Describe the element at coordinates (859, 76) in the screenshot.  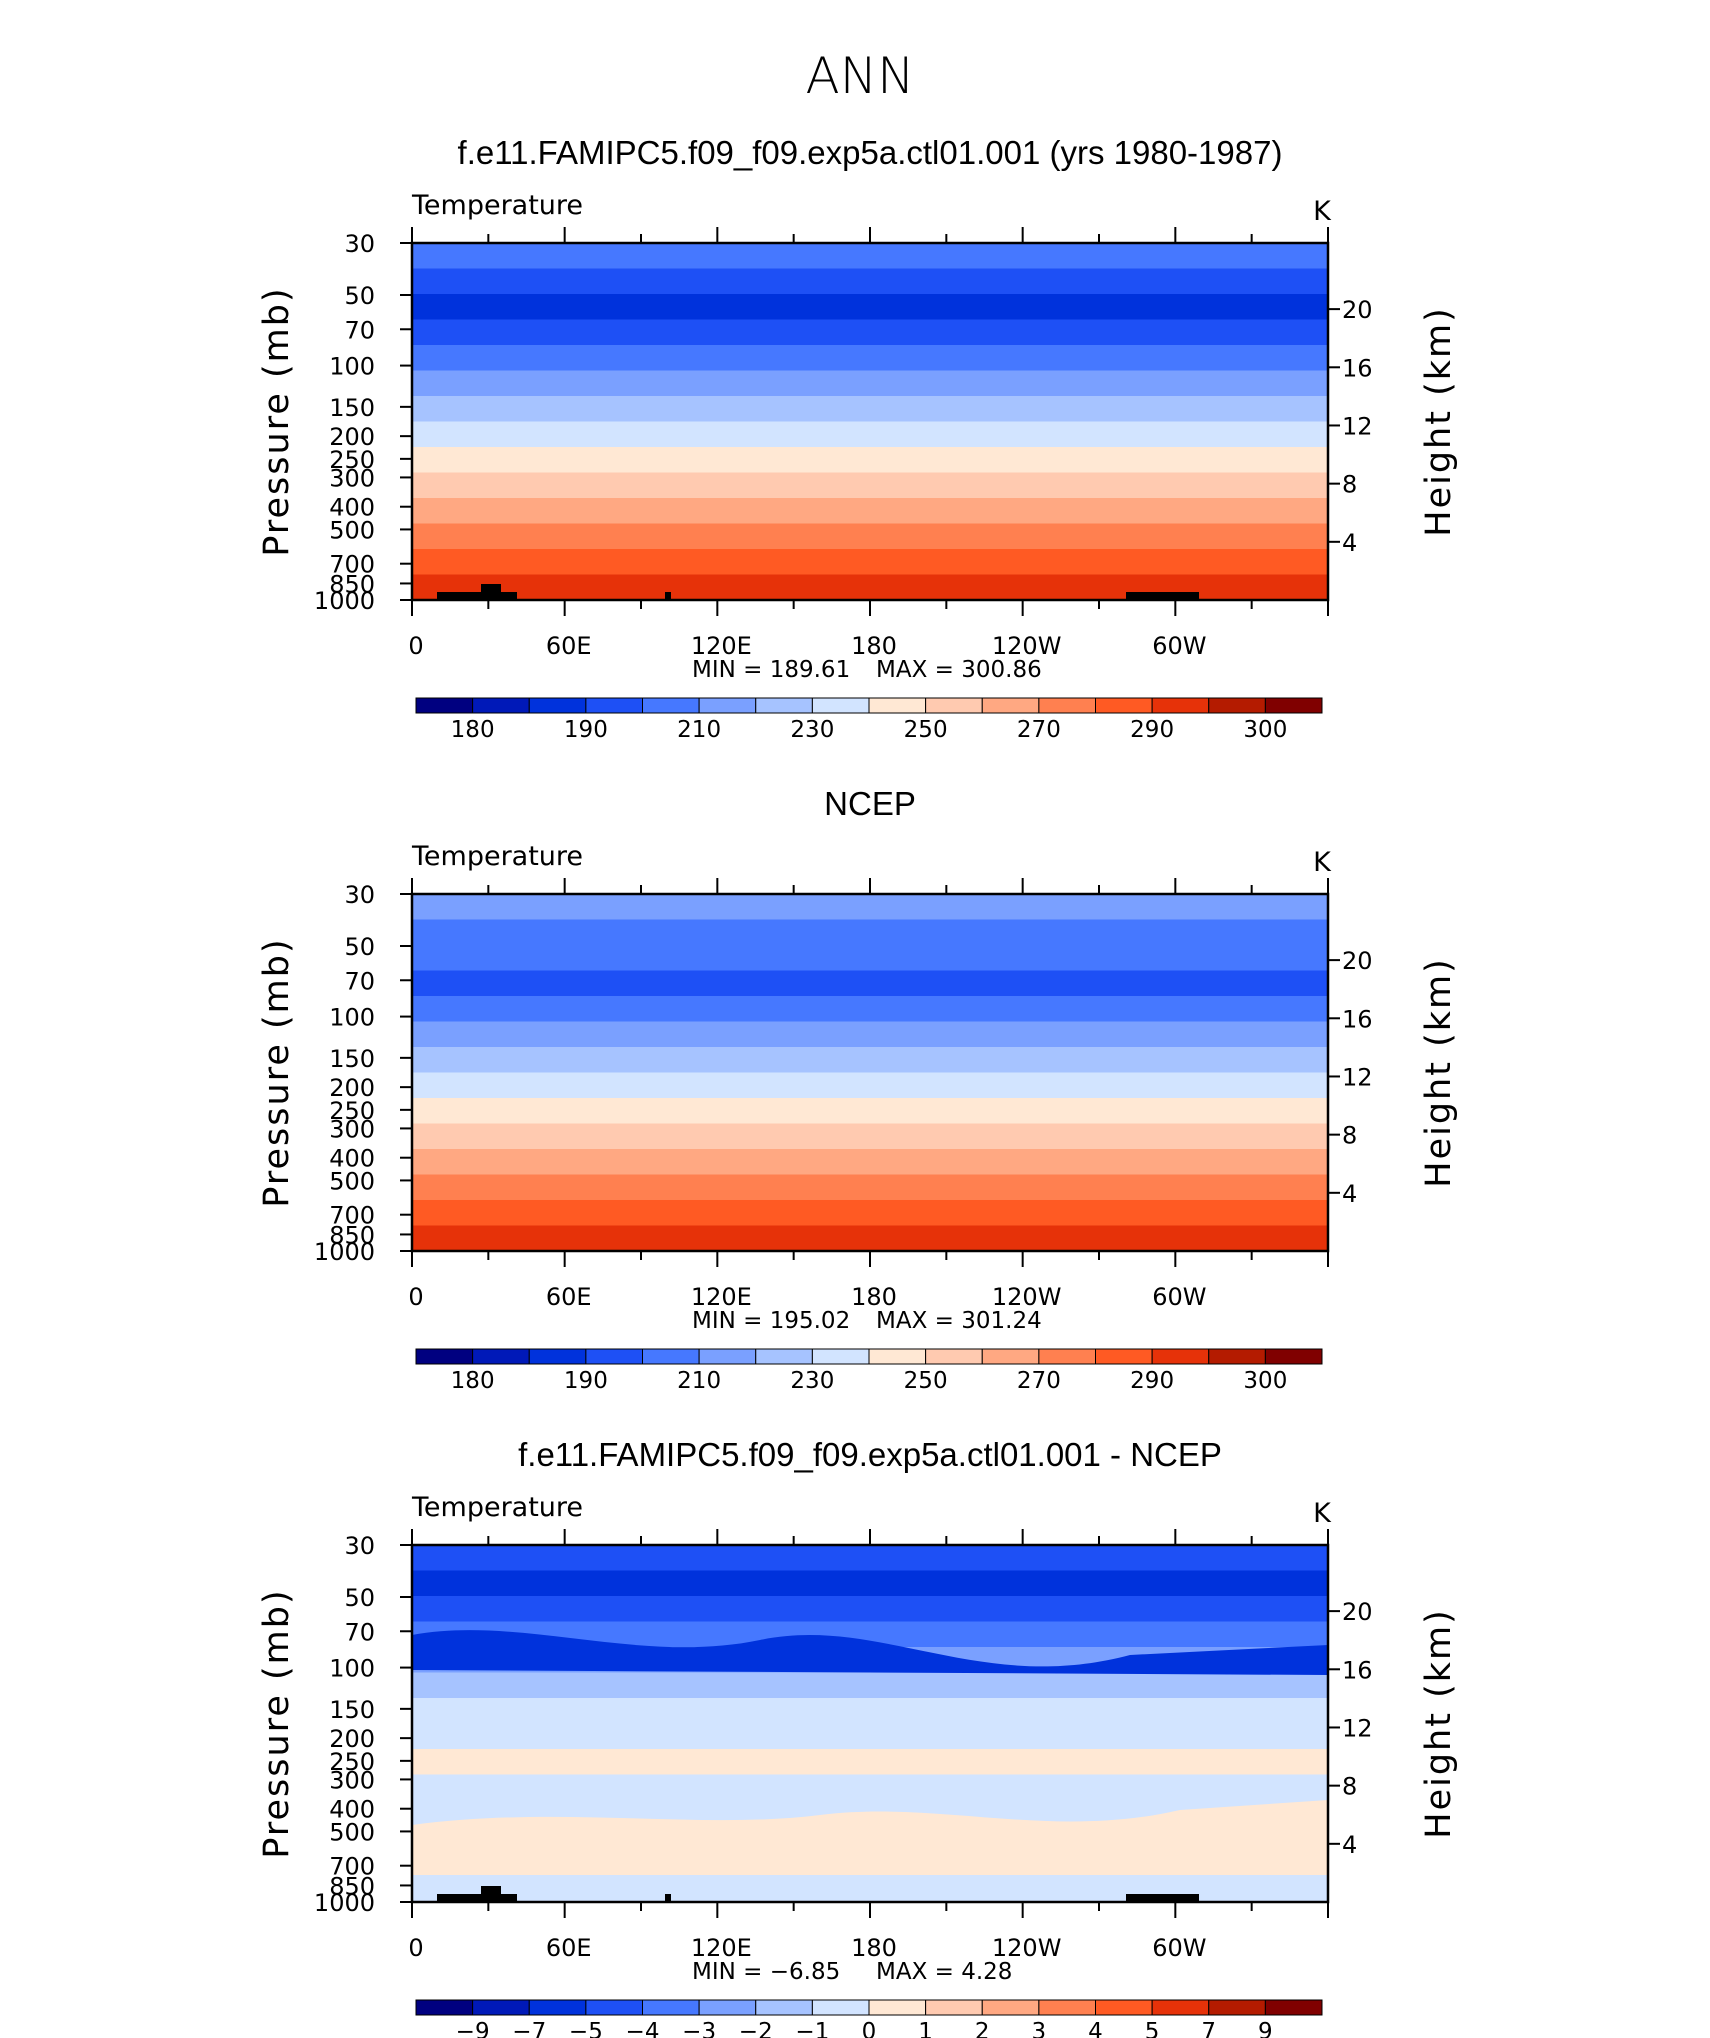
I see `figure-title: ANN` at that location.